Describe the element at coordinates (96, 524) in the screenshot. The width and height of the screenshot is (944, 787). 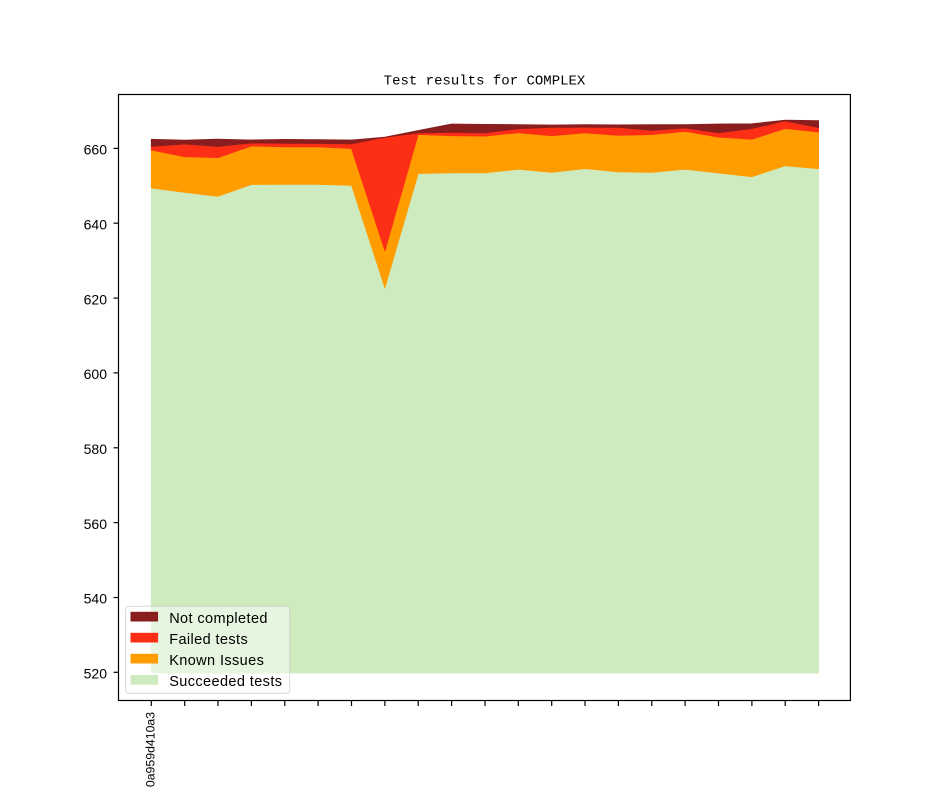
I see `svg-text: 560` at that location.